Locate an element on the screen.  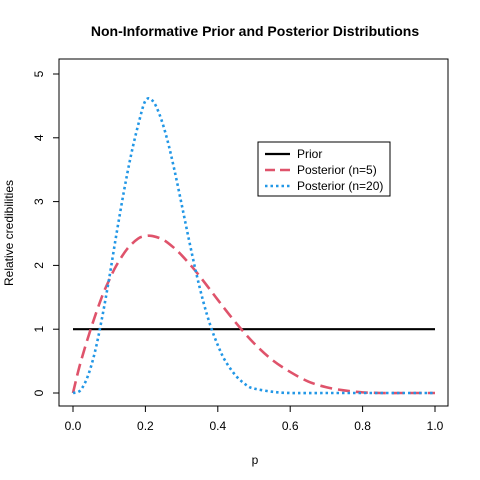
y-tick-label: 5 is located at coordinates (39, 73).